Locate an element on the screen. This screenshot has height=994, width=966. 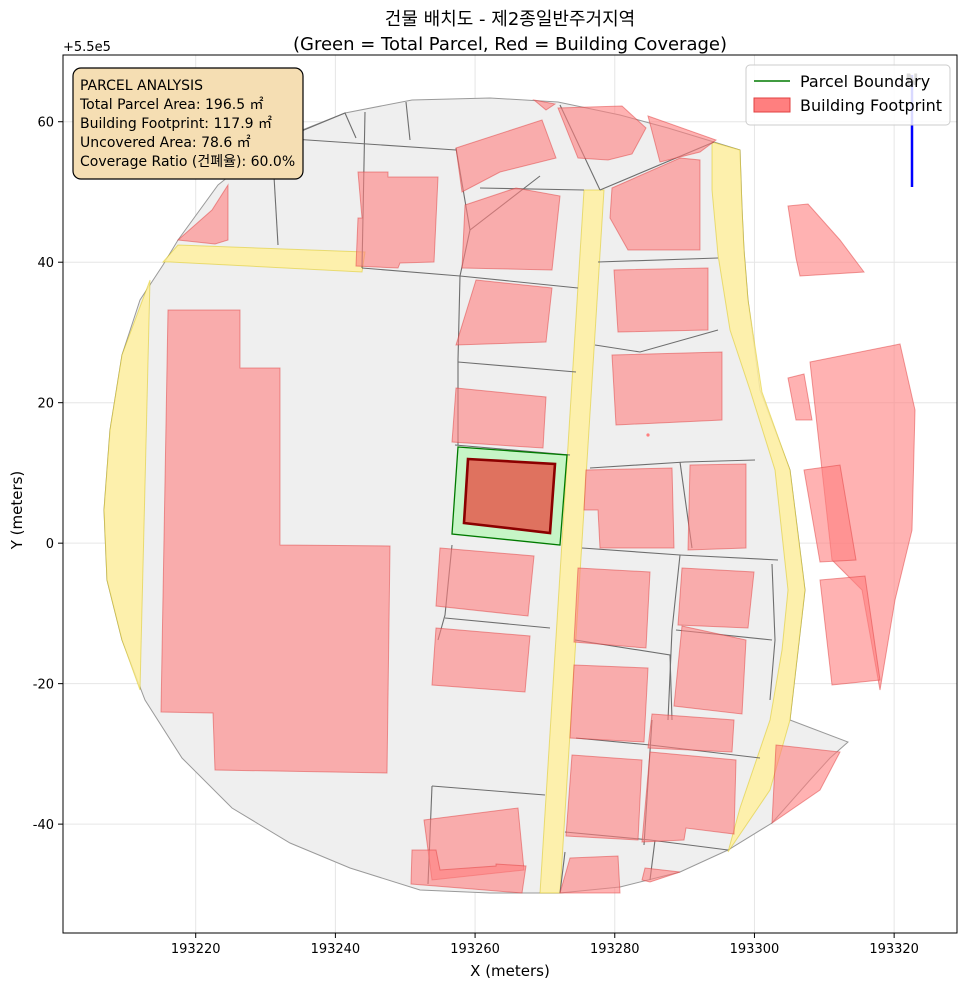
y-offset-label: +5.5e5 is located at coordinates (87, 47).